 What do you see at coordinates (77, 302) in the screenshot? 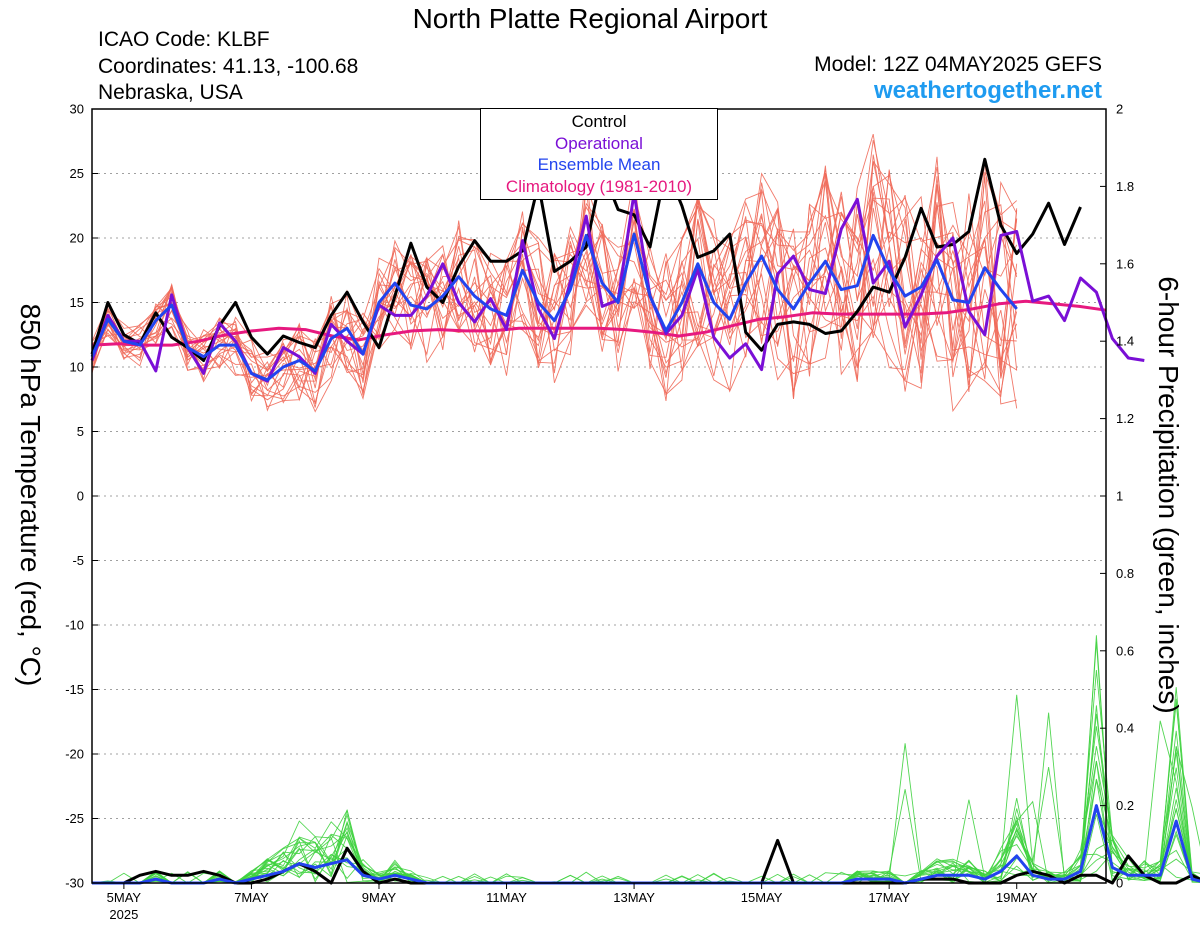
I see `y-tick-label: 15` at bounding box center [77, 302].